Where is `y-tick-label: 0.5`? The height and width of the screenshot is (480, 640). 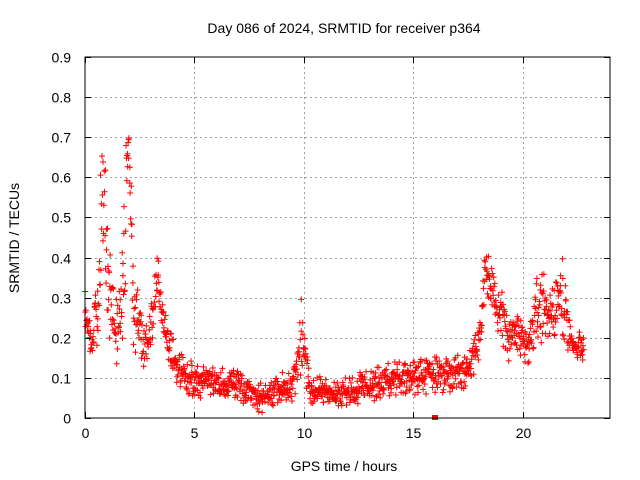 y-tick-label: 0.5 is located at coordinates (62, 218).